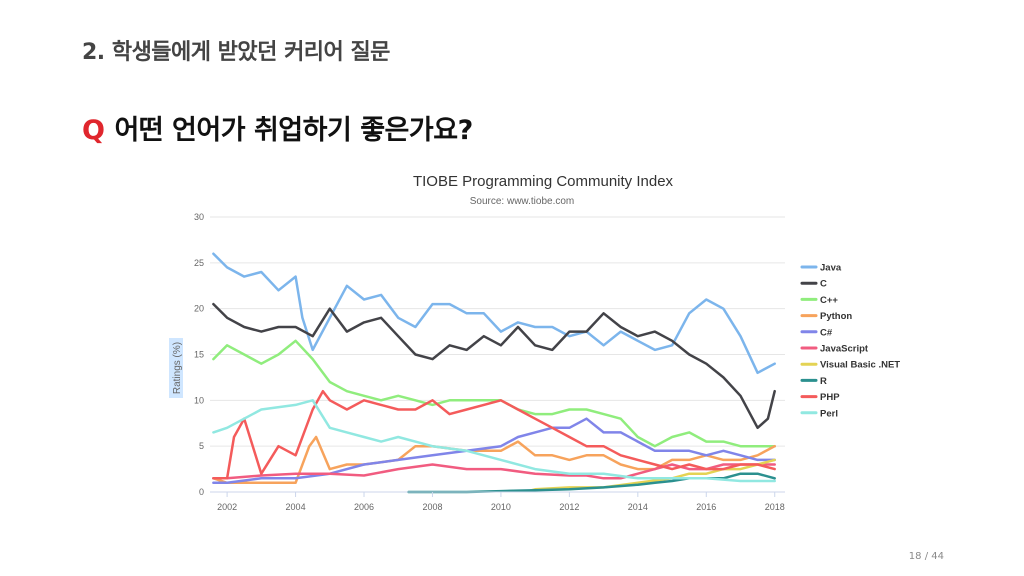  I want to click on y-tick-label: 15, so click(199, 355).